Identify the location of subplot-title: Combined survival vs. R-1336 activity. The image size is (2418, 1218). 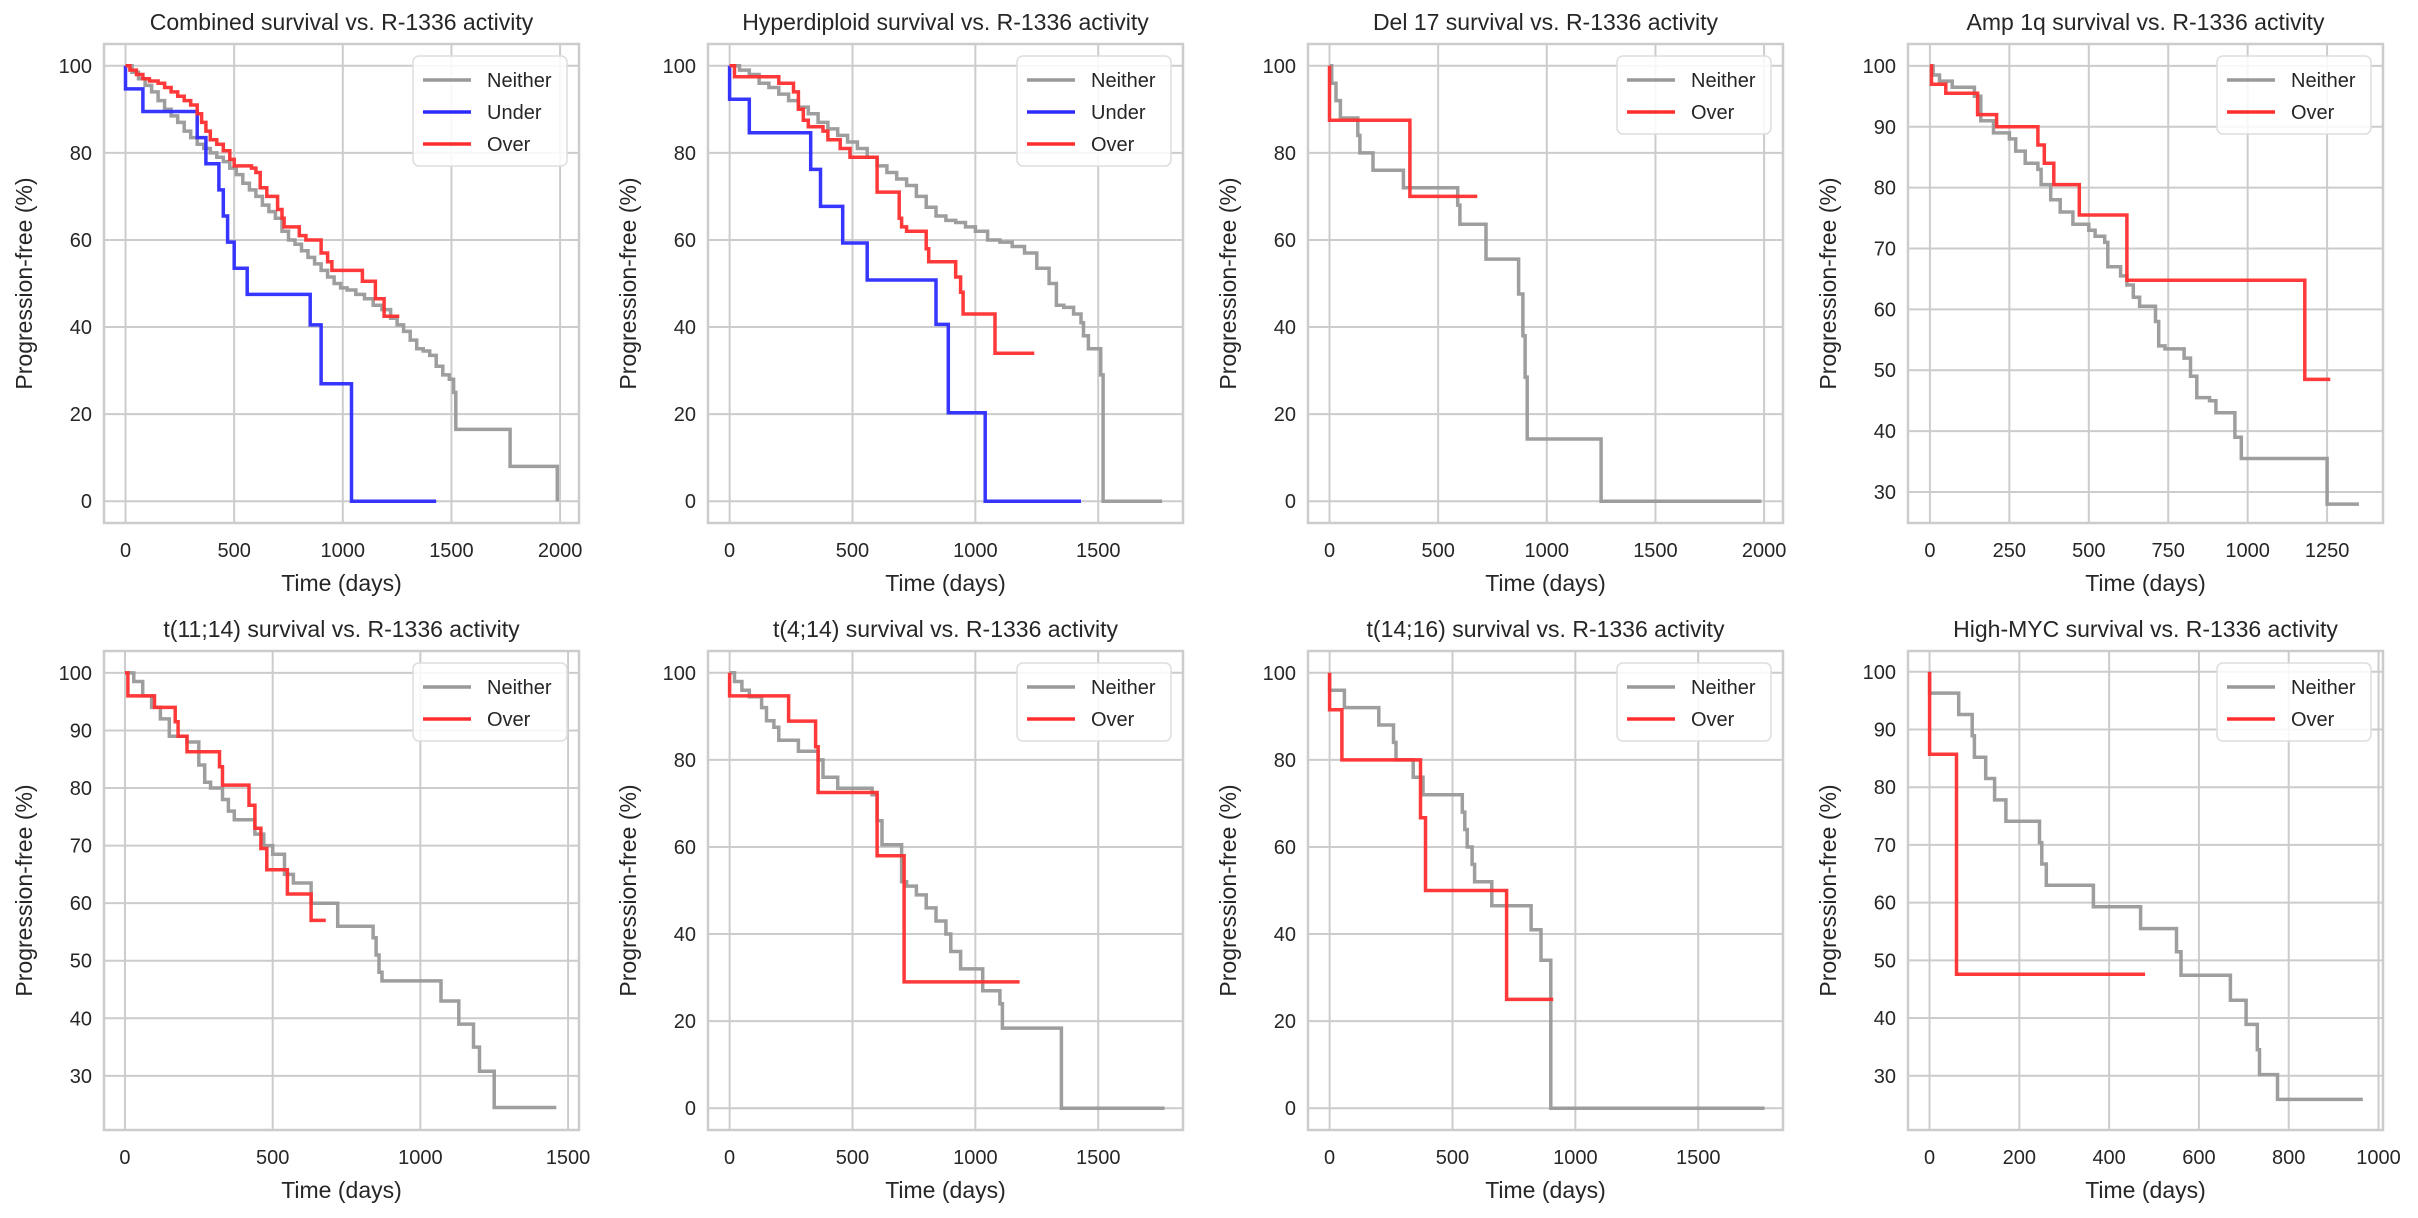
(342, 22).